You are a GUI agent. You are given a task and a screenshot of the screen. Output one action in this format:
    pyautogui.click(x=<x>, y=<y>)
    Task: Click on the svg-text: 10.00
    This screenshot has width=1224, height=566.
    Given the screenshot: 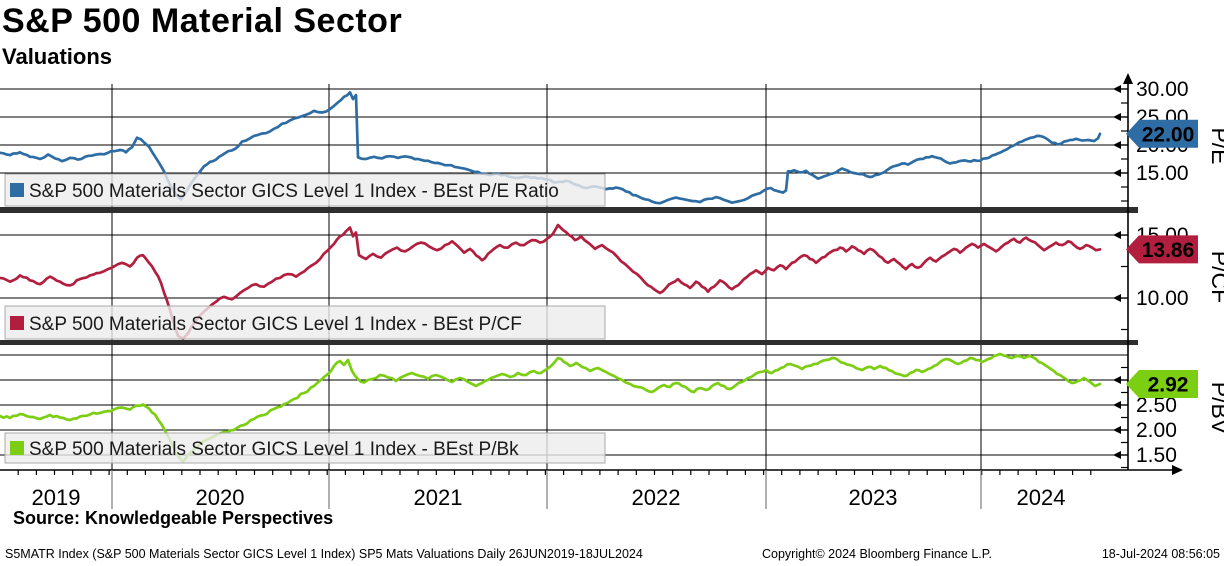 What is the action you would take?
    pyautogui.click(x=1162, y=298)
    